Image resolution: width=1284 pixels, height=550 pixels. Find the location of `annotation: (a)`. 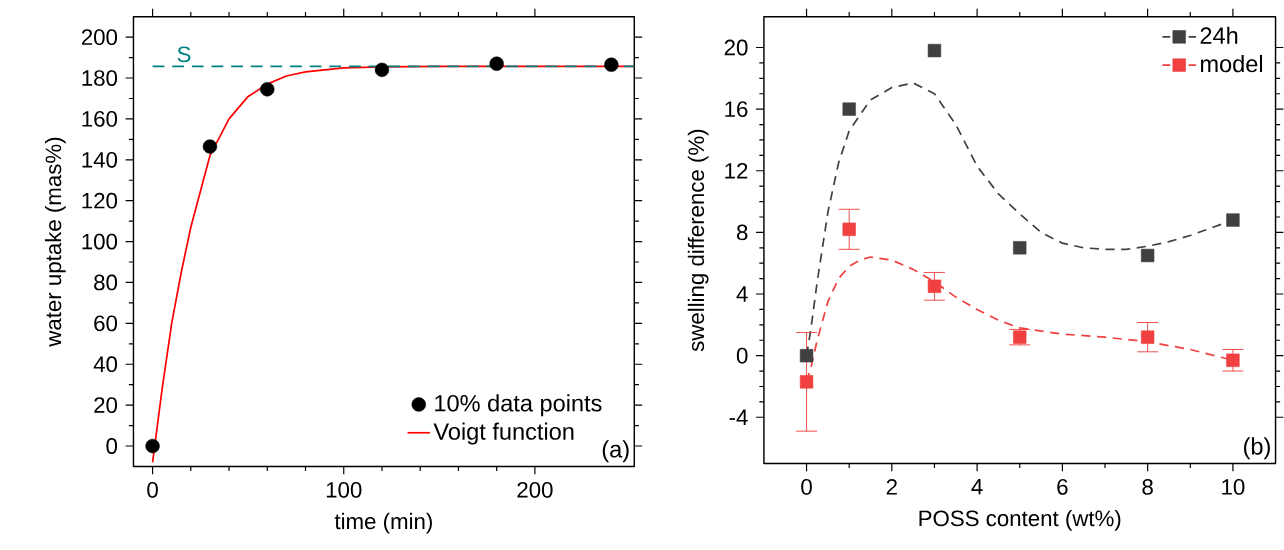

annotation: (a) is located at coordinates (615, 451).